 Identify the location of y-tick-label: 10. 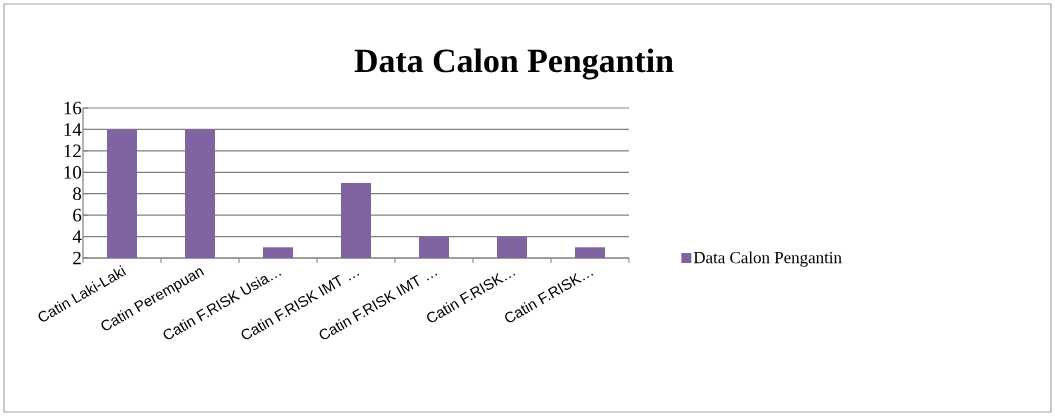
(73, 172).